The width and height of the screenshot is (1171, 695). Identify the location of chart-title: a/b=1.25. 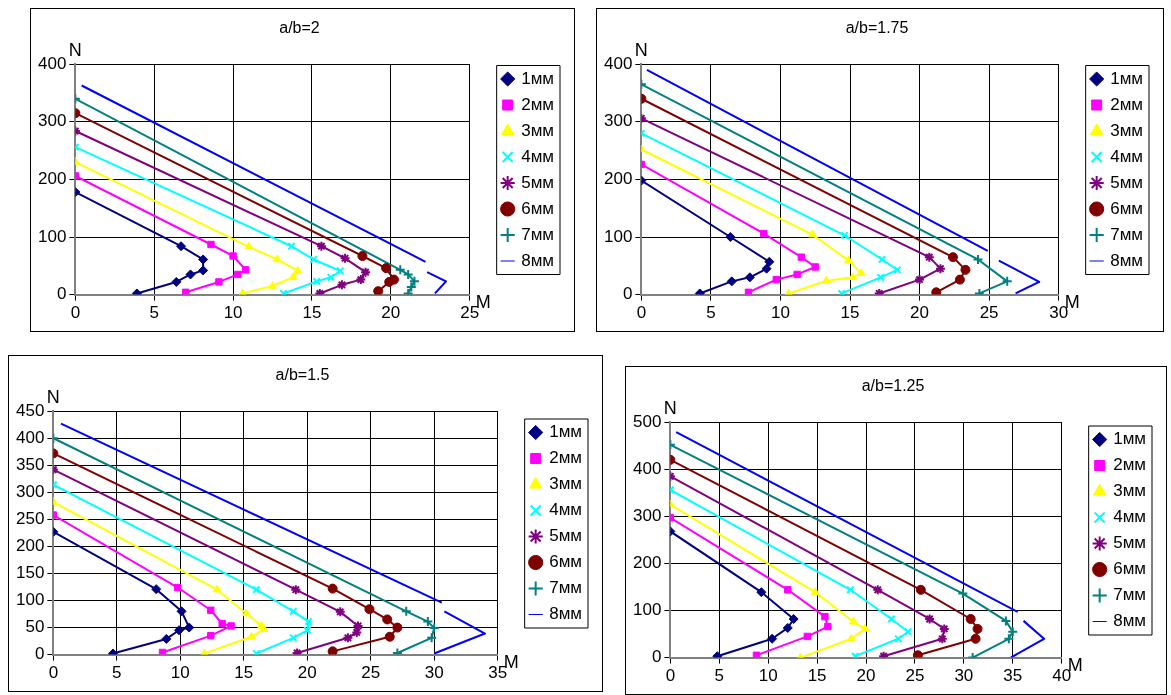
(893, 386).